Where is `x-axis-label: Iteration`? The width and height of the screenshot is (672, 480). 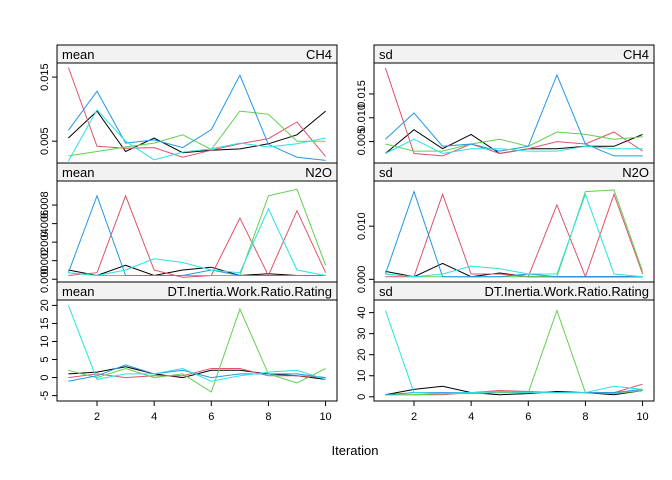 x-axis-label: Iteration is located at coordinates (355, 450).